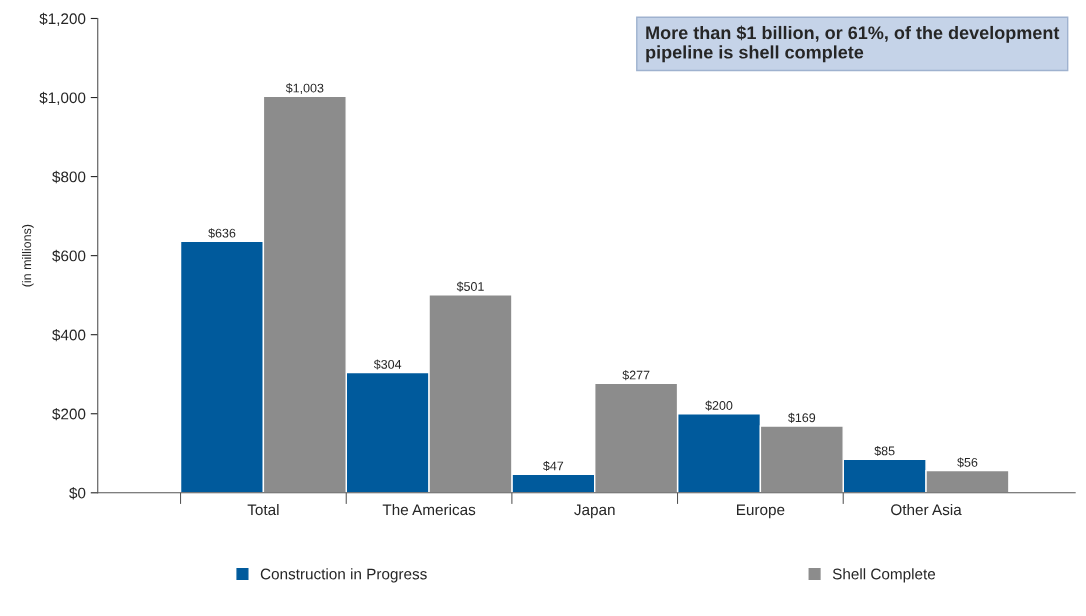 The image size is (1086, 616). I want to click on data-label: $200, so click(719, 405).